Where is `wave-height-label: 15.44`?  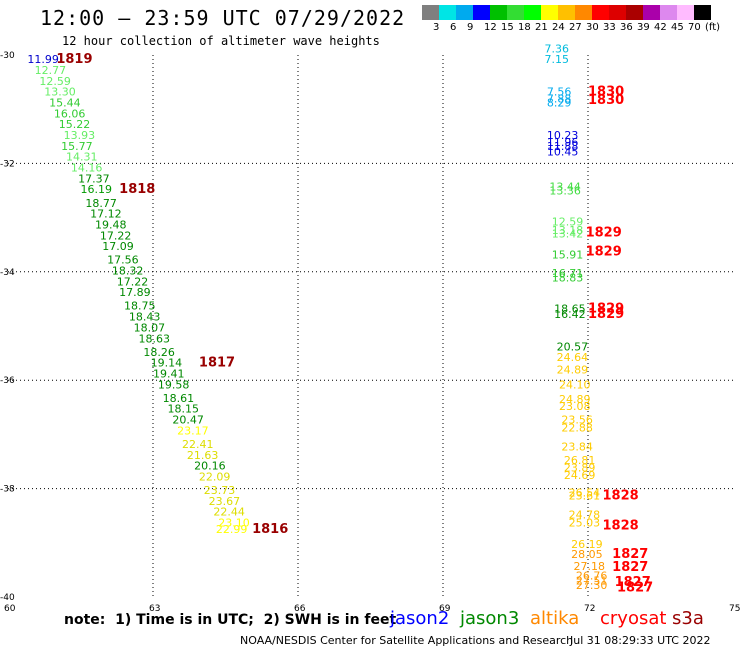 wave-height-label: 15.44 is located at coordinates (64, 102).